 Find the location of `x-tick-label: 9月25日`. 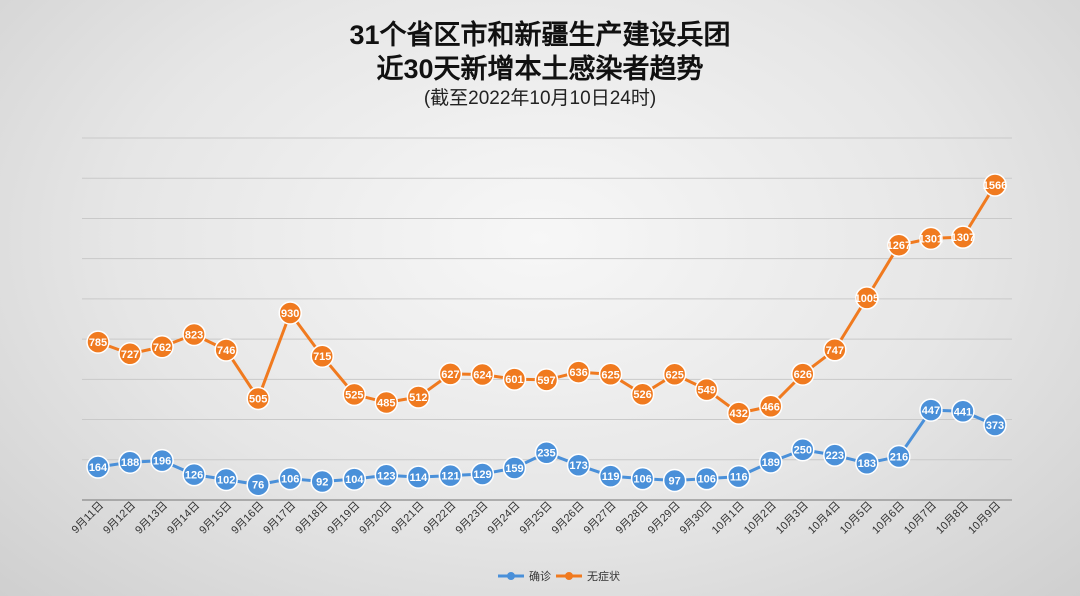

x-tick-label: 9月25日 is located at coordinates (536, 518).